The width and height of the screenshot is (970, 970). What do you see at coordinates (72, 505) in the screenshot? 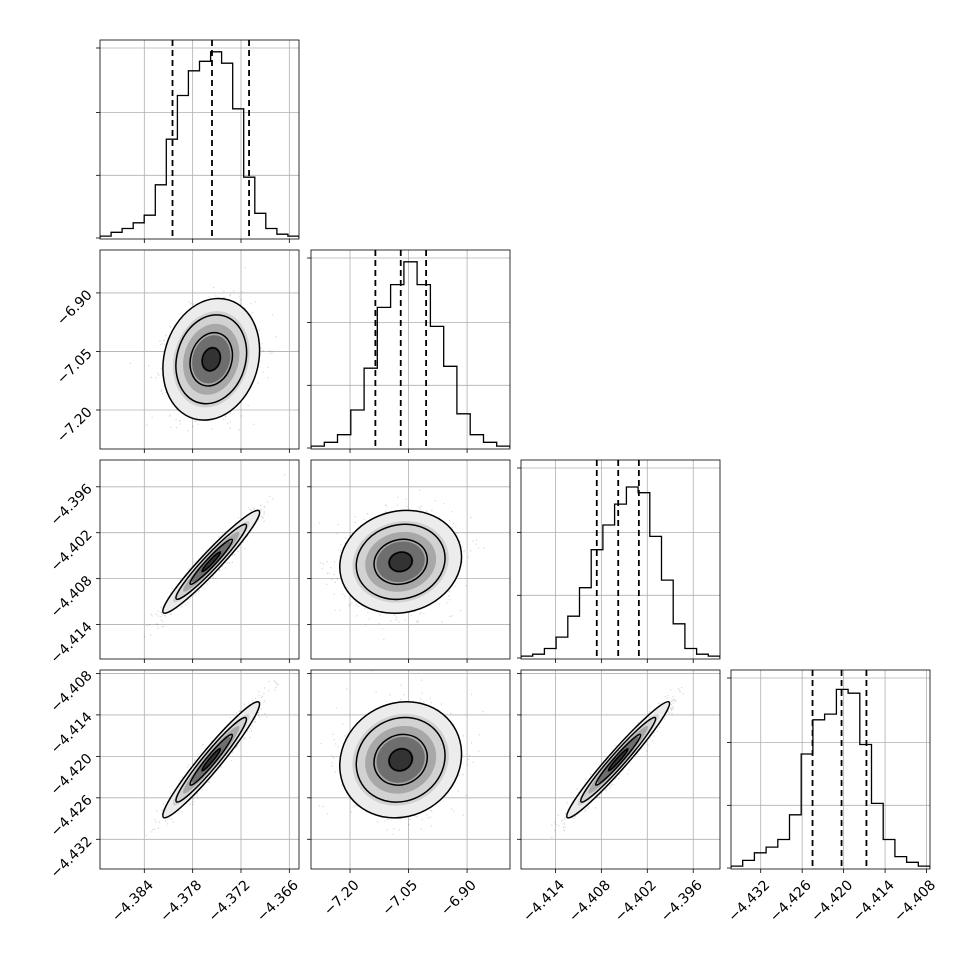
I see `y-tick-label: −4.396` at bounding box center [72, 505].